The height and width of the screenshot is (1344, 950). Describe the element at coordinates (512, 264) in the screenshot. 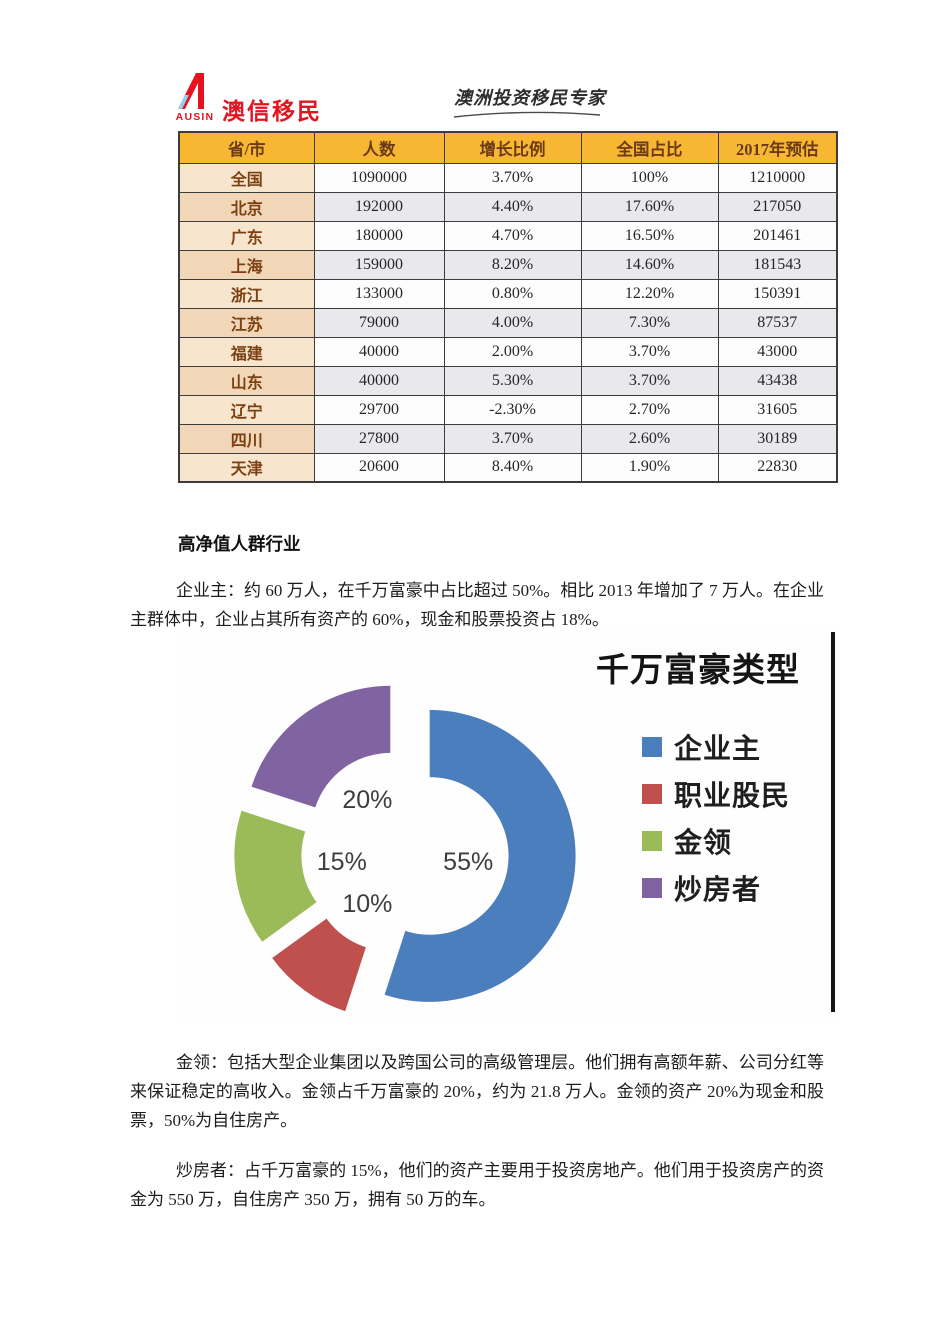

I see `table-cell: 8.20%` at that location.